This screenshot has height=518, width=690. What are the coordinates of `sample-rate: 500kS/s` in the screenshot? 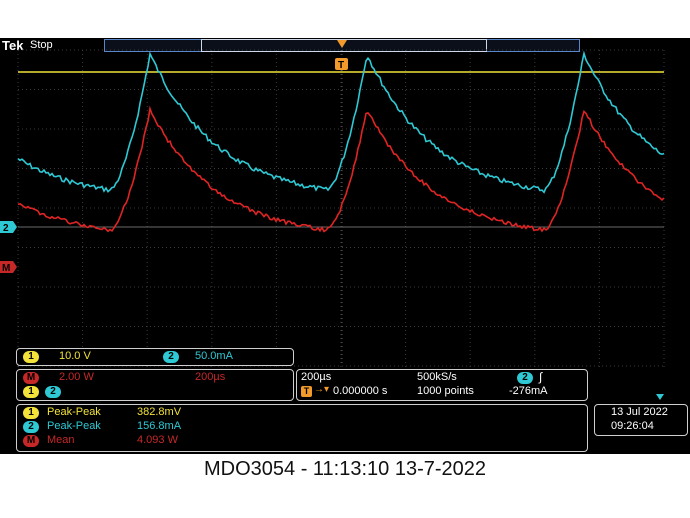 It's located at (437, 377).